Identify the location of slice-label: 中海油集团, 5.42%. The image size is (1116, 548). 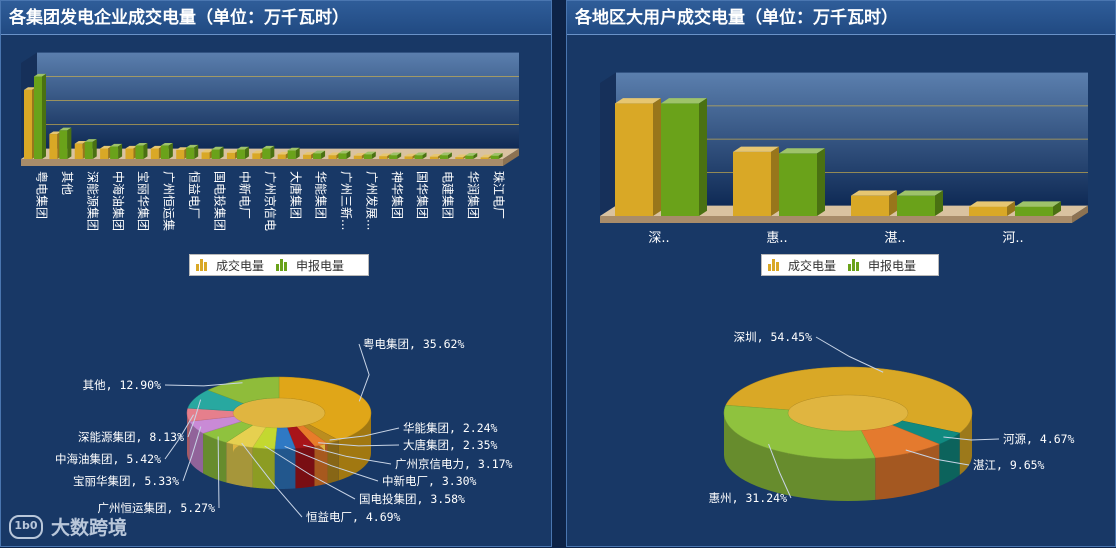
(108, 459).